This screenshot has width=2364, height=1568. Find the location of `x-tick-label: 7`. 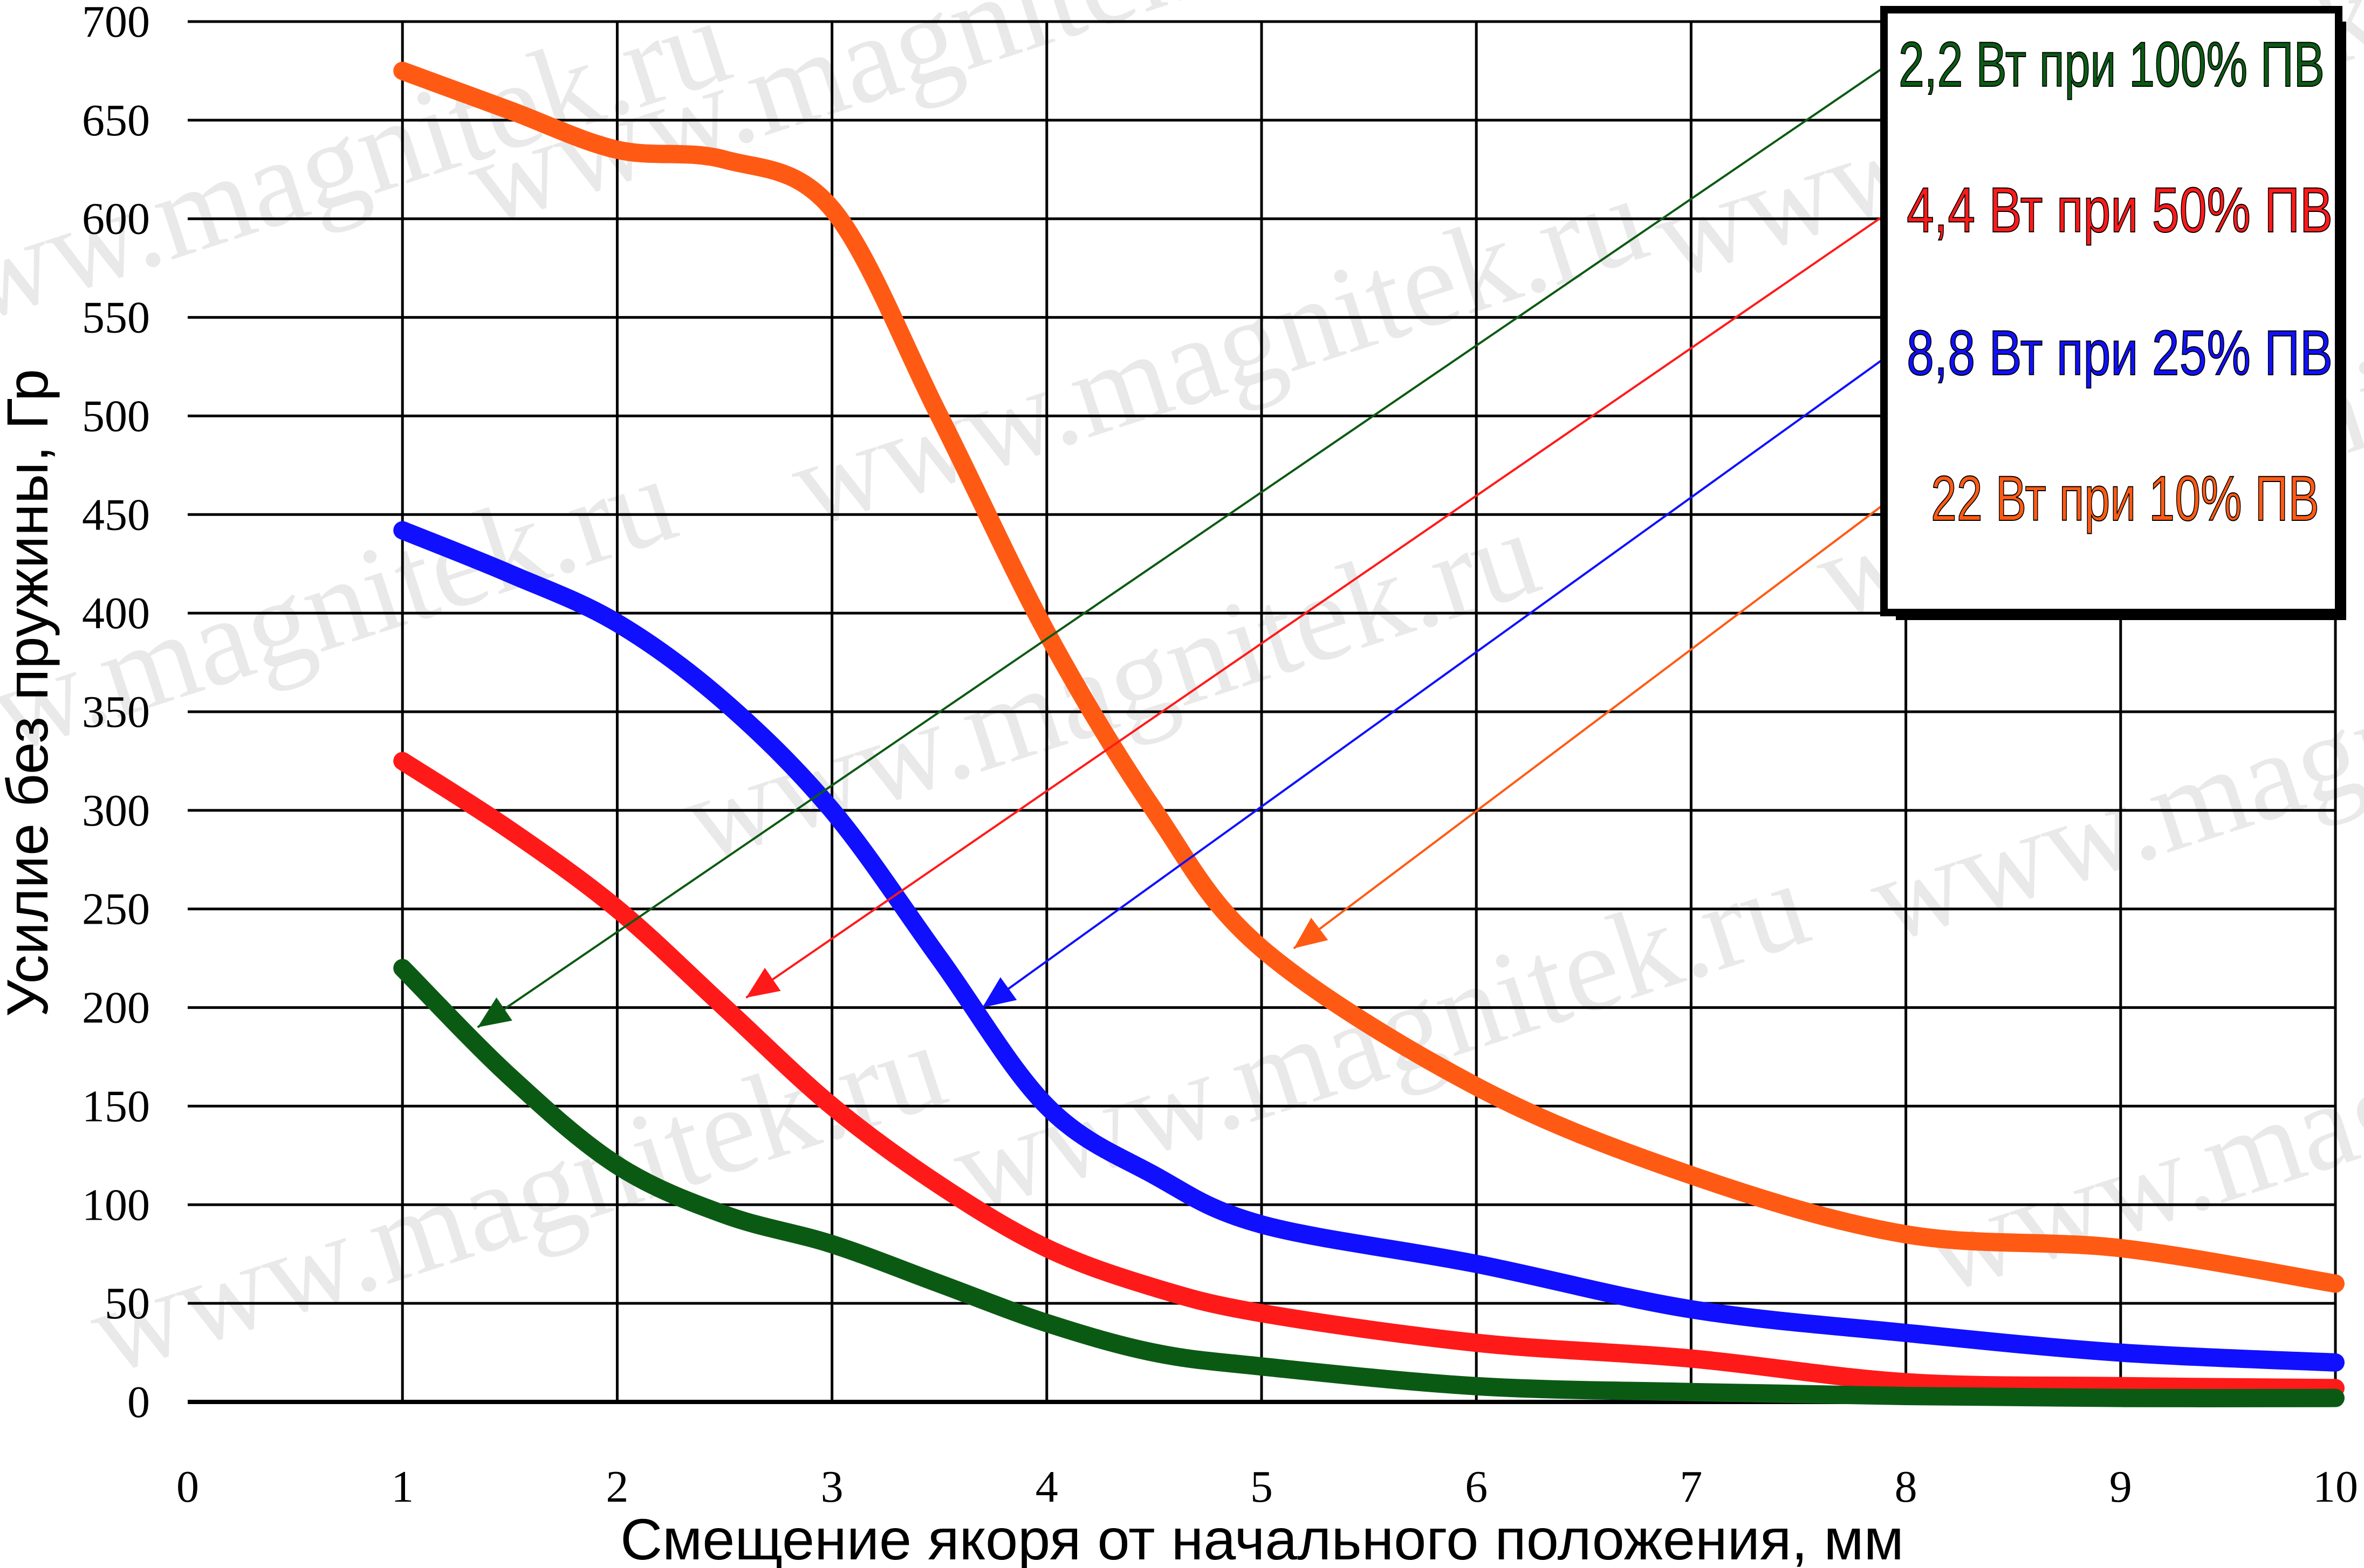

x-tick-label: 7 is located at coordinates (1691, 1487).